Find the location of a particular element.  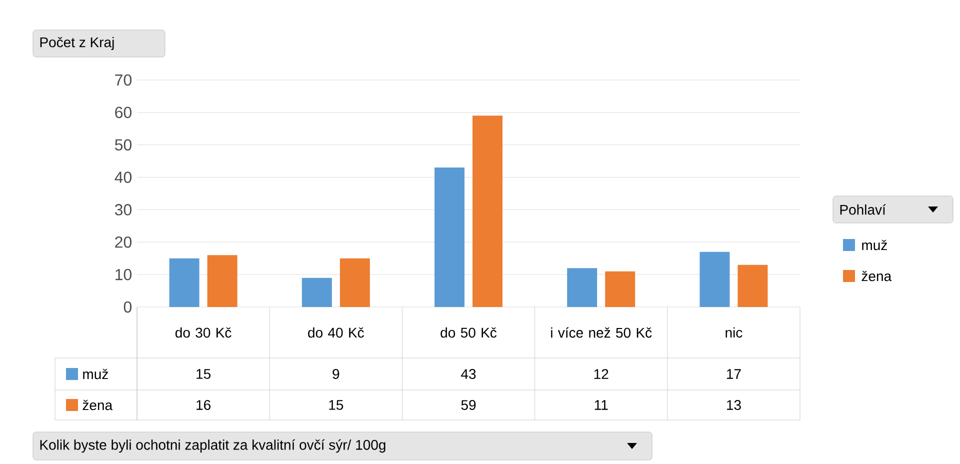

y-tick-label: 0 is located at coordinates (128, 307).